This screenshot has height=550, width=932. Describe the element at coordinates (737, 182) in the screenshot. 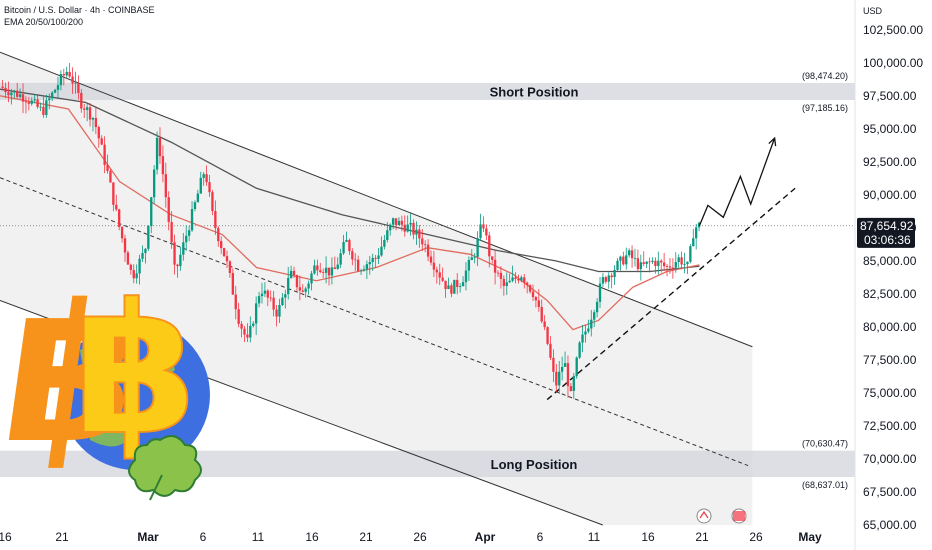

I see `projection-path` at that location.